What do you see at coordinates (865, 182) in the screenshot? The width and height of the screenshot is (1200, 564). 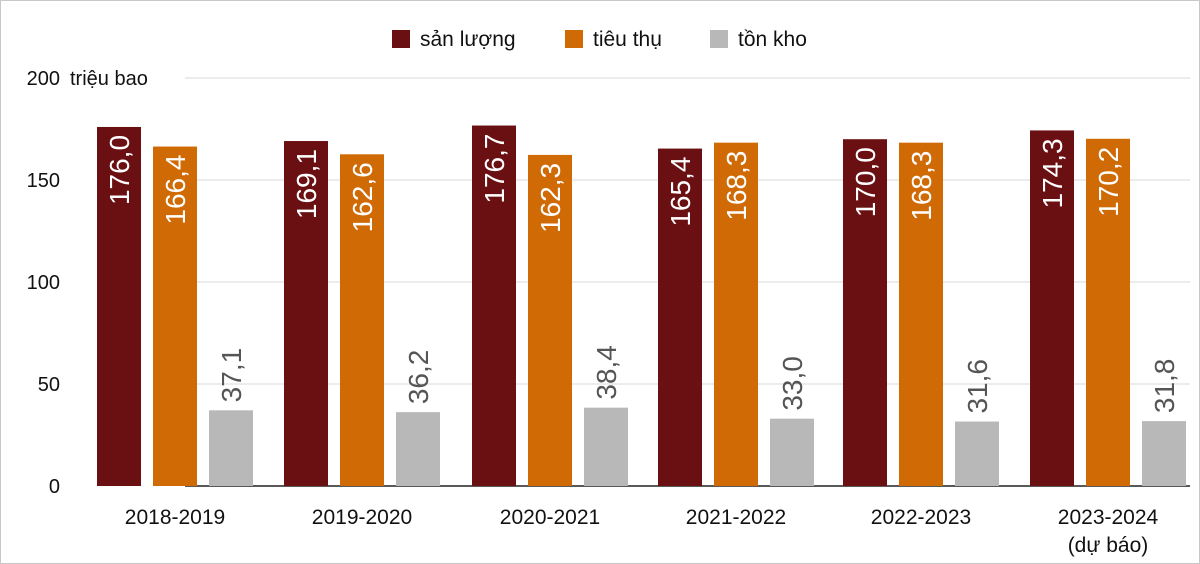 I see `bar-value-label: 170,0` at bounding box center [865, 182].